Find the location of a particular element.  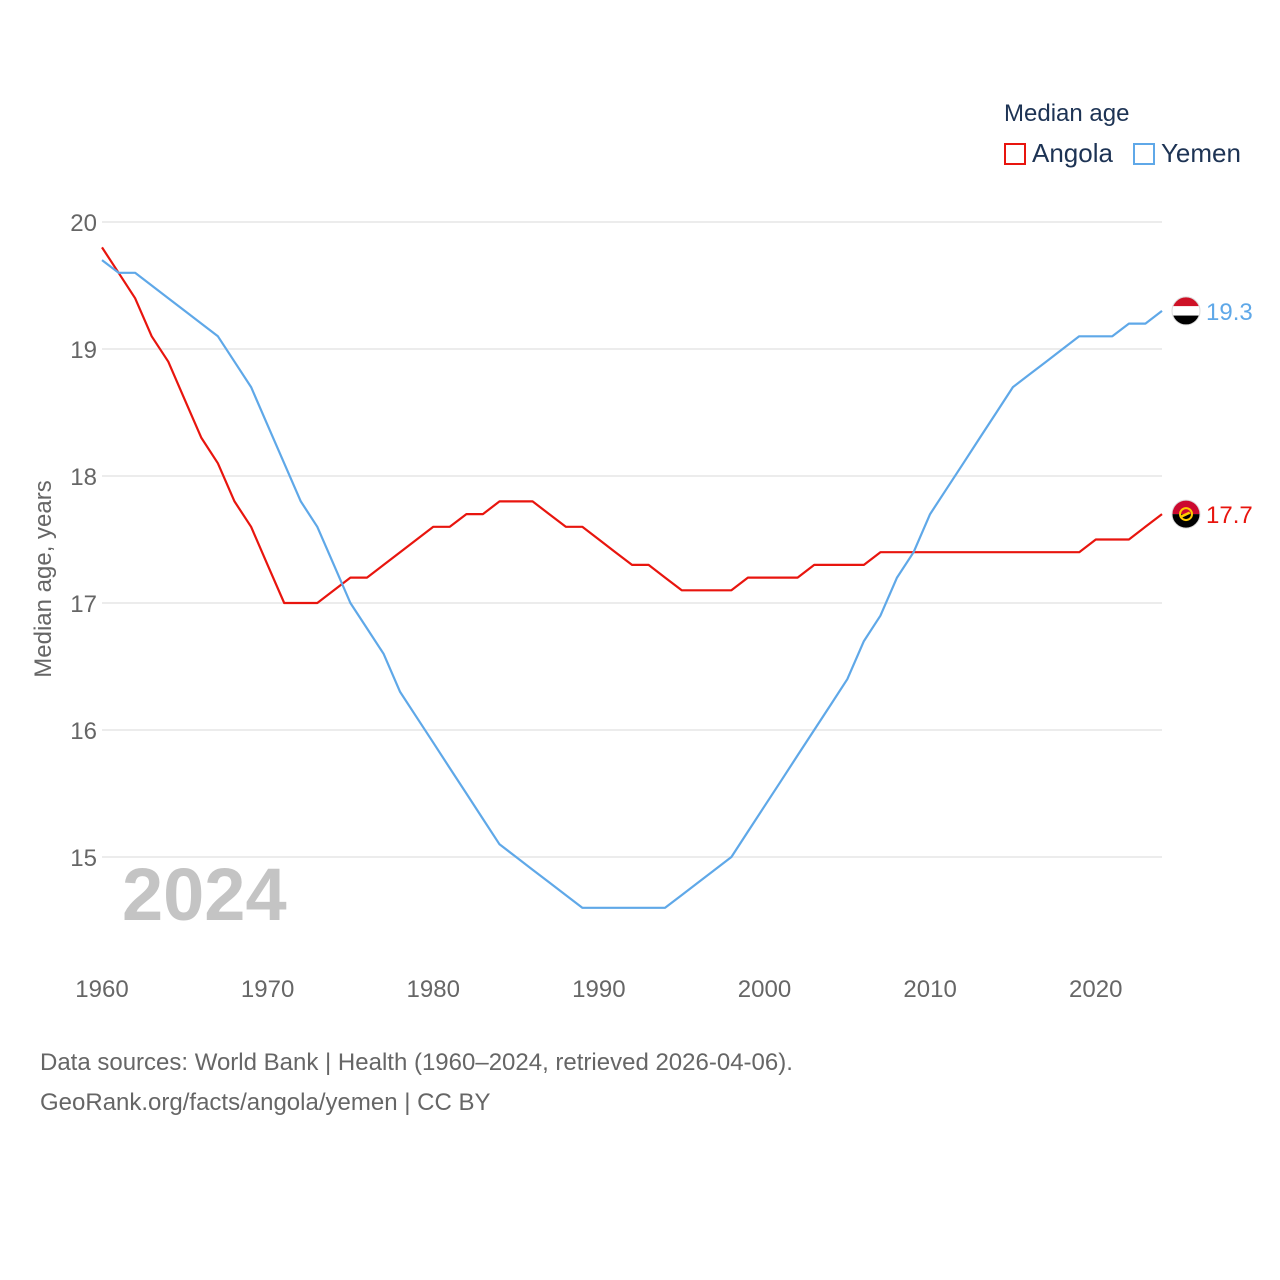

x-tick-label-2000: 2000 is located at coordinates (764, 989).